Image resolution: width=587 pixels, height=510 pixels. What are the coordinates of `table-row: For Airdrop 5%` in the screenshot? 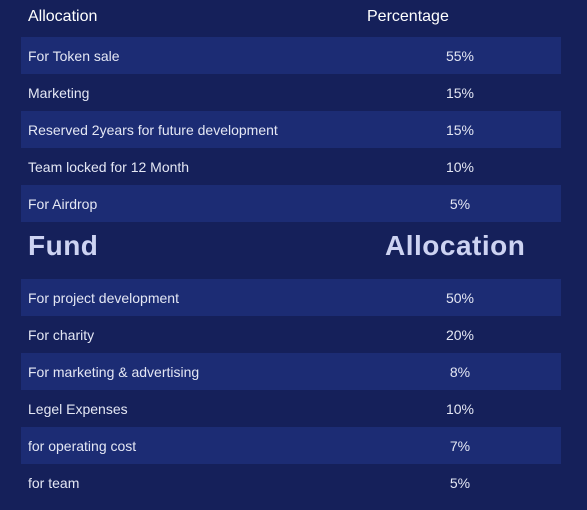 It's located at (291, 203).